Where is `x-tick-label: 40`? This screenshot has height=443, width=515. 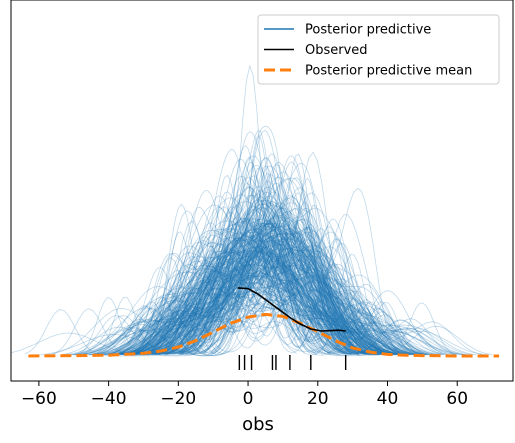
x-tick-label: 40 is located at coordinates (388, 399).